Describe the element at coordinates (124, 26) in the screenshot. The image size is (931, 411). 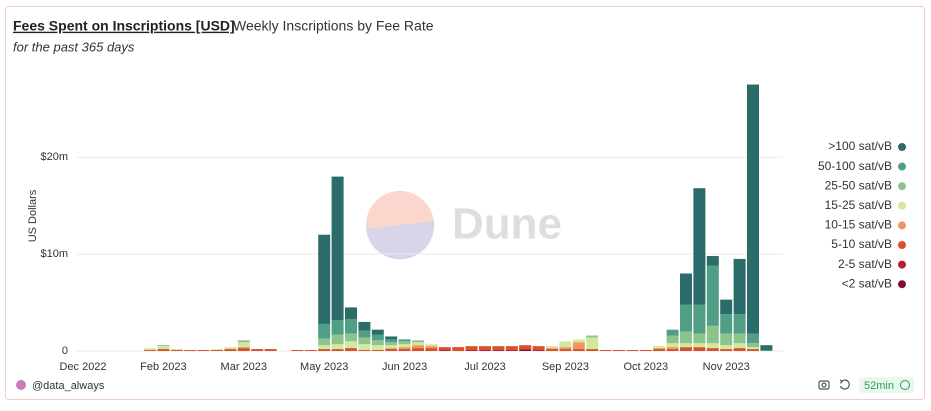
I see `chart-title: Fees Spent on Inscriptions [USD]` at that location.